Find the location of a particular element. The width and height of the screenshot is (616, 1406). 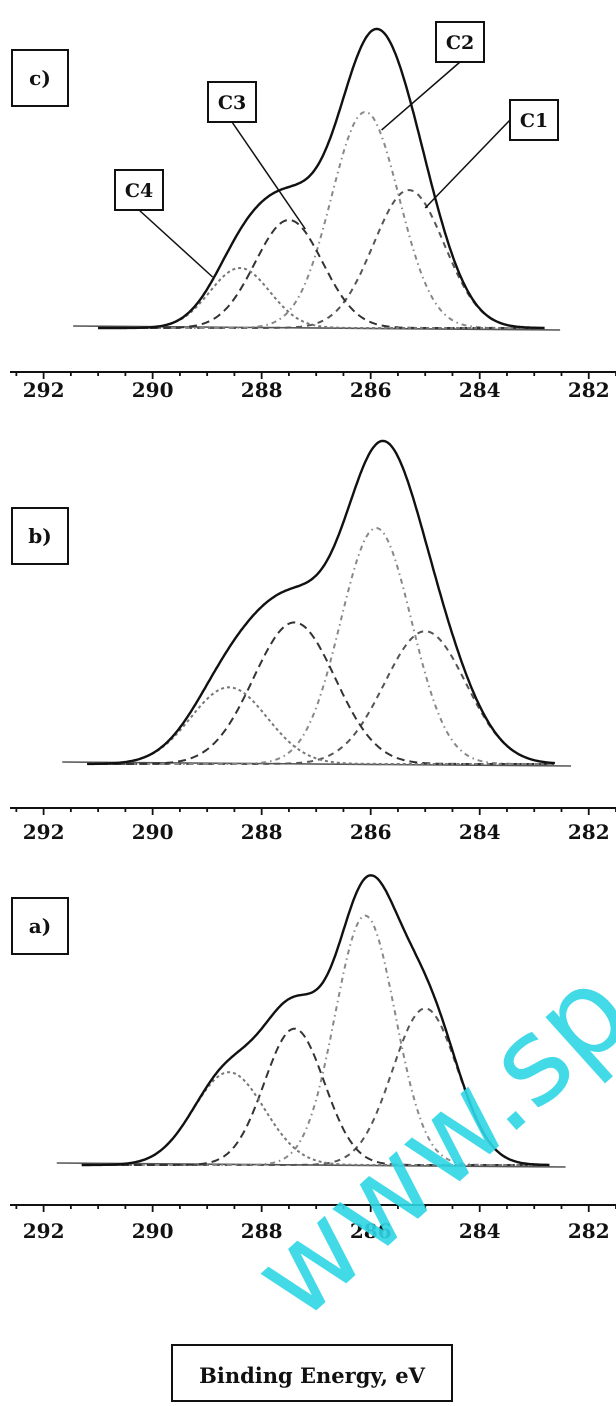

annotation-label: C3 is located at coordinates (232, 103).